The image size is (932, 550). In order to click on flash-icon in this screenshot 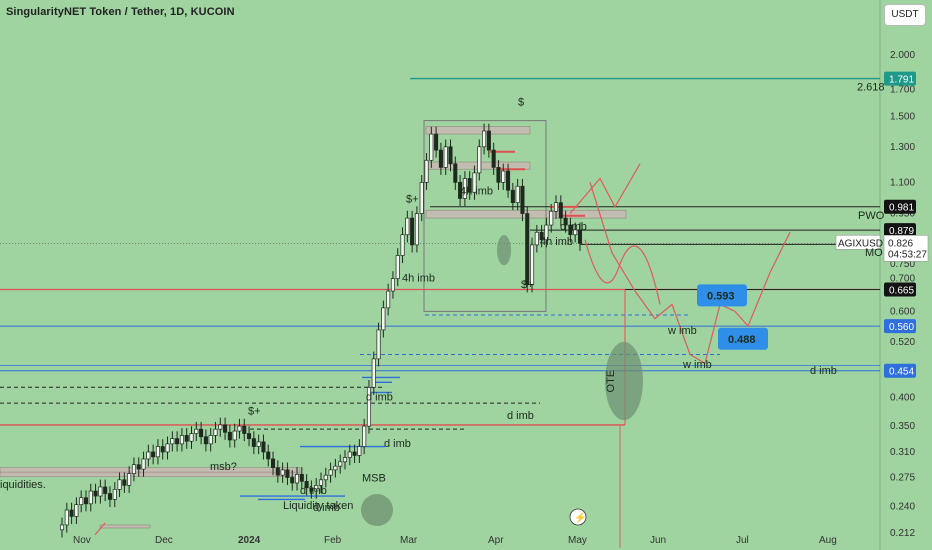, I will do `click(578, 517)`.